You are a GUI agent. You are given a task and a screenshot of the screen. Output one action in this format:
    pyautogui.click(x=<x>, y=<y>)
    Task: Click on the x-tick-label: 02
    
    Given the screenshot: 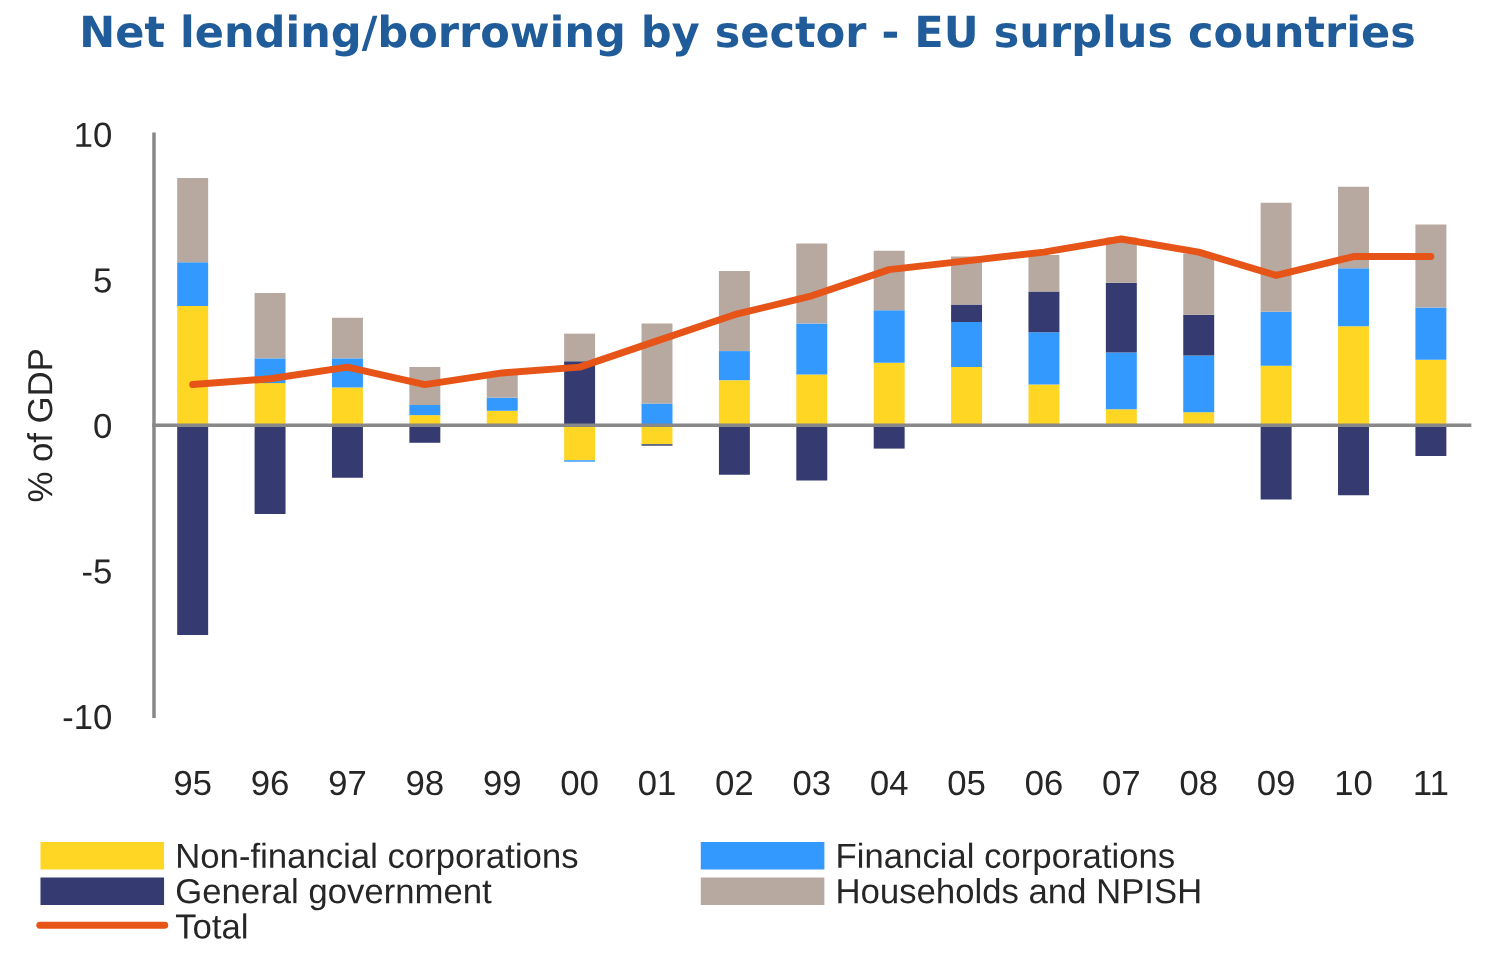 What is the action you would take?
    pyautogui.click(x=734, y=783)
    